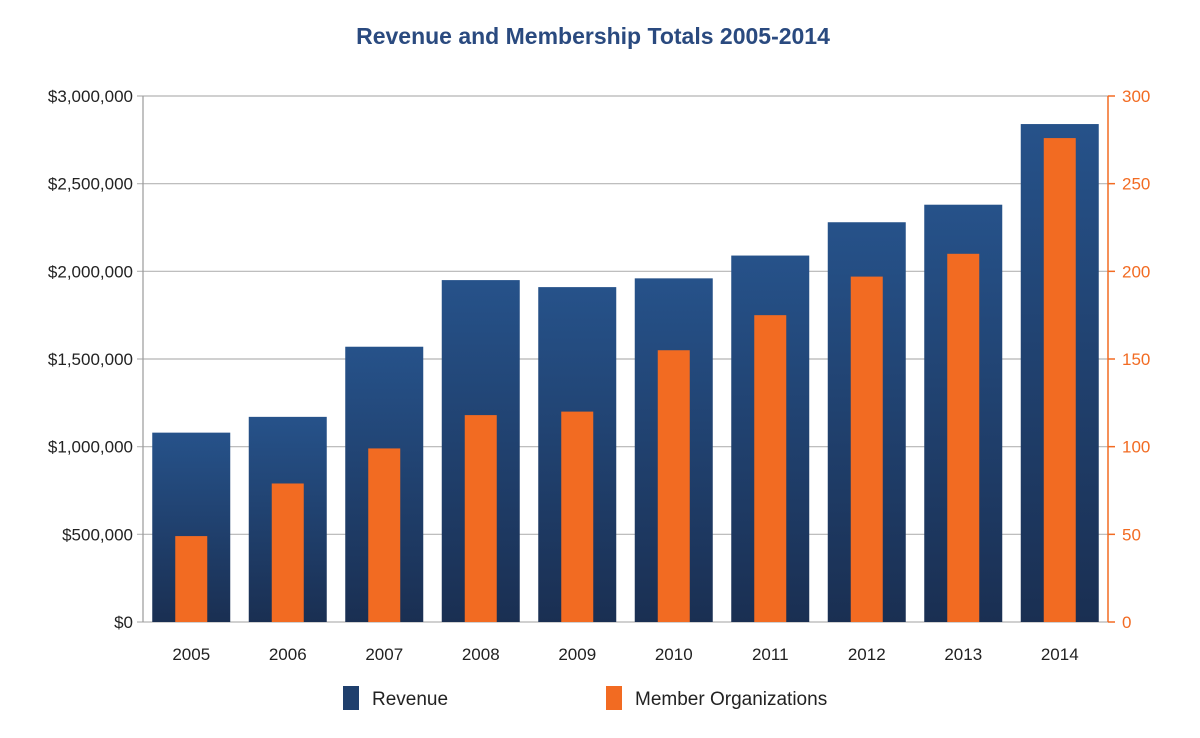 This screenshot has width=1200, height=738. What do you see at coordinates (90, 447) in the screenshot?
I see `left-tick-label: $1,000,000` at bounding box center [90, 447].